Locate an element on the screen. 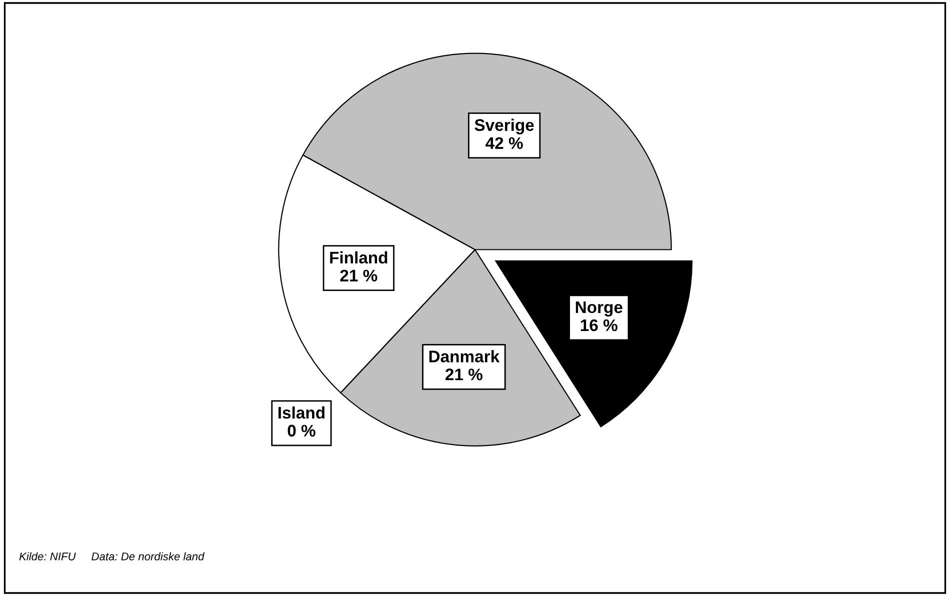 Image resolution: width=950 pixels, height=596 pixels. slice-label: Danmark is located at coordinates (464, 356).